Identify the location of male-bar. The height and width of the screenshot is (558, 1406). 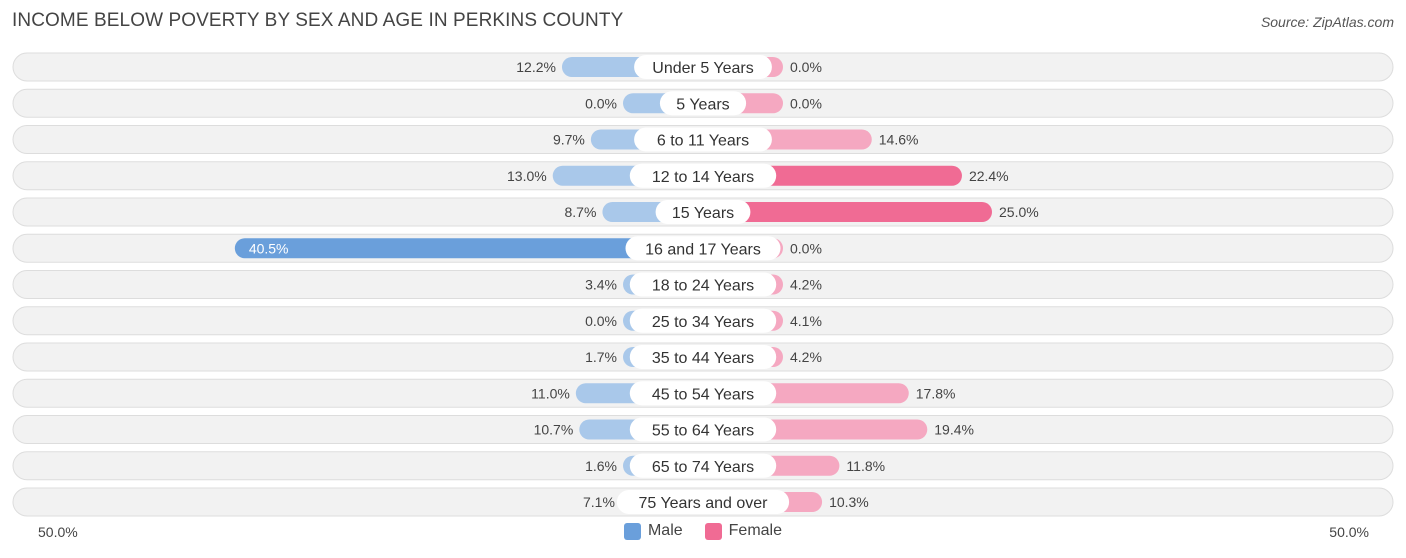
(468, 248).